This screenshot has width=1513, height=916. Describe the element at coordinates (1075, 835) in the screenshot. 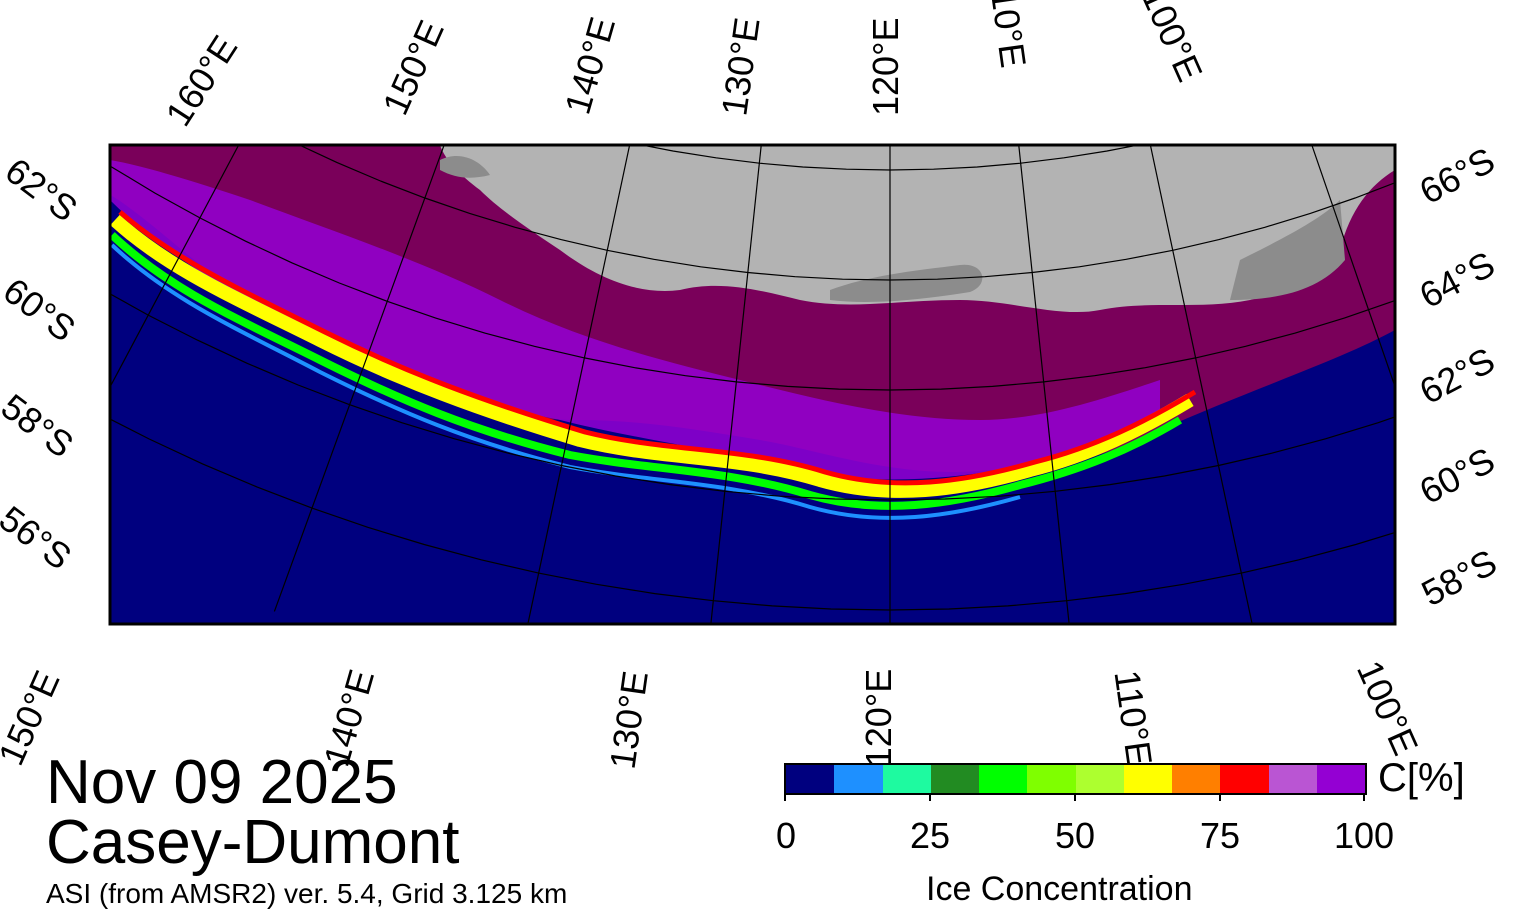

I see `colorbar-tick-label: 50` at that location.